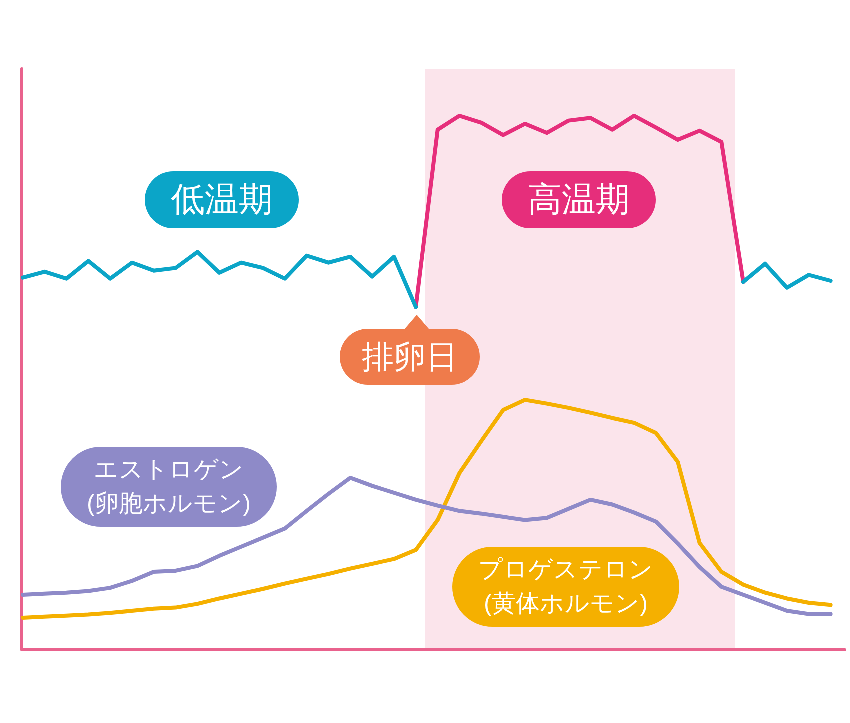 Image resolution: width=850 pixels, height=723 pixels. I want to click on series-label: 低温期, so click(222, 200).